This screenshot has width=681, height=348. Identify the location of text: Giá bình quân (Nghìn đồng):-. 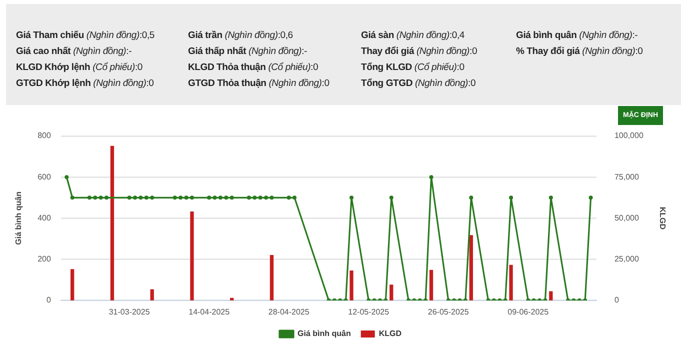
(577, 36).